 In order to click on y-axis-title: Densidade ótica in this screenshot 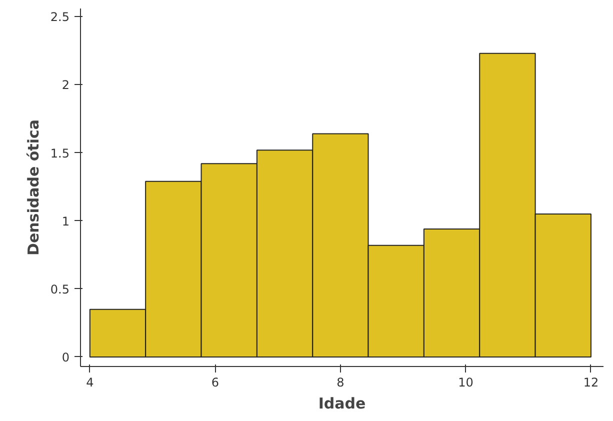, I will do `click(33, 188)`.